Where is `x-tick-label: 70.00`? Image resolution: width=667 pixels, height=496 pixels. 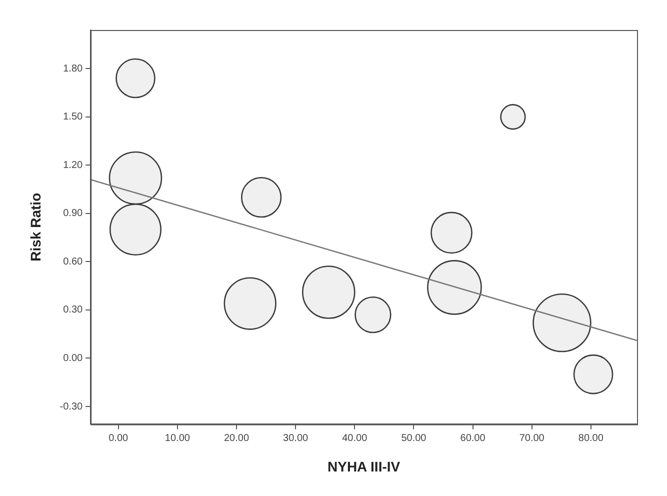 x-tick-label: 70.00 is located at coordinates (532, 438).